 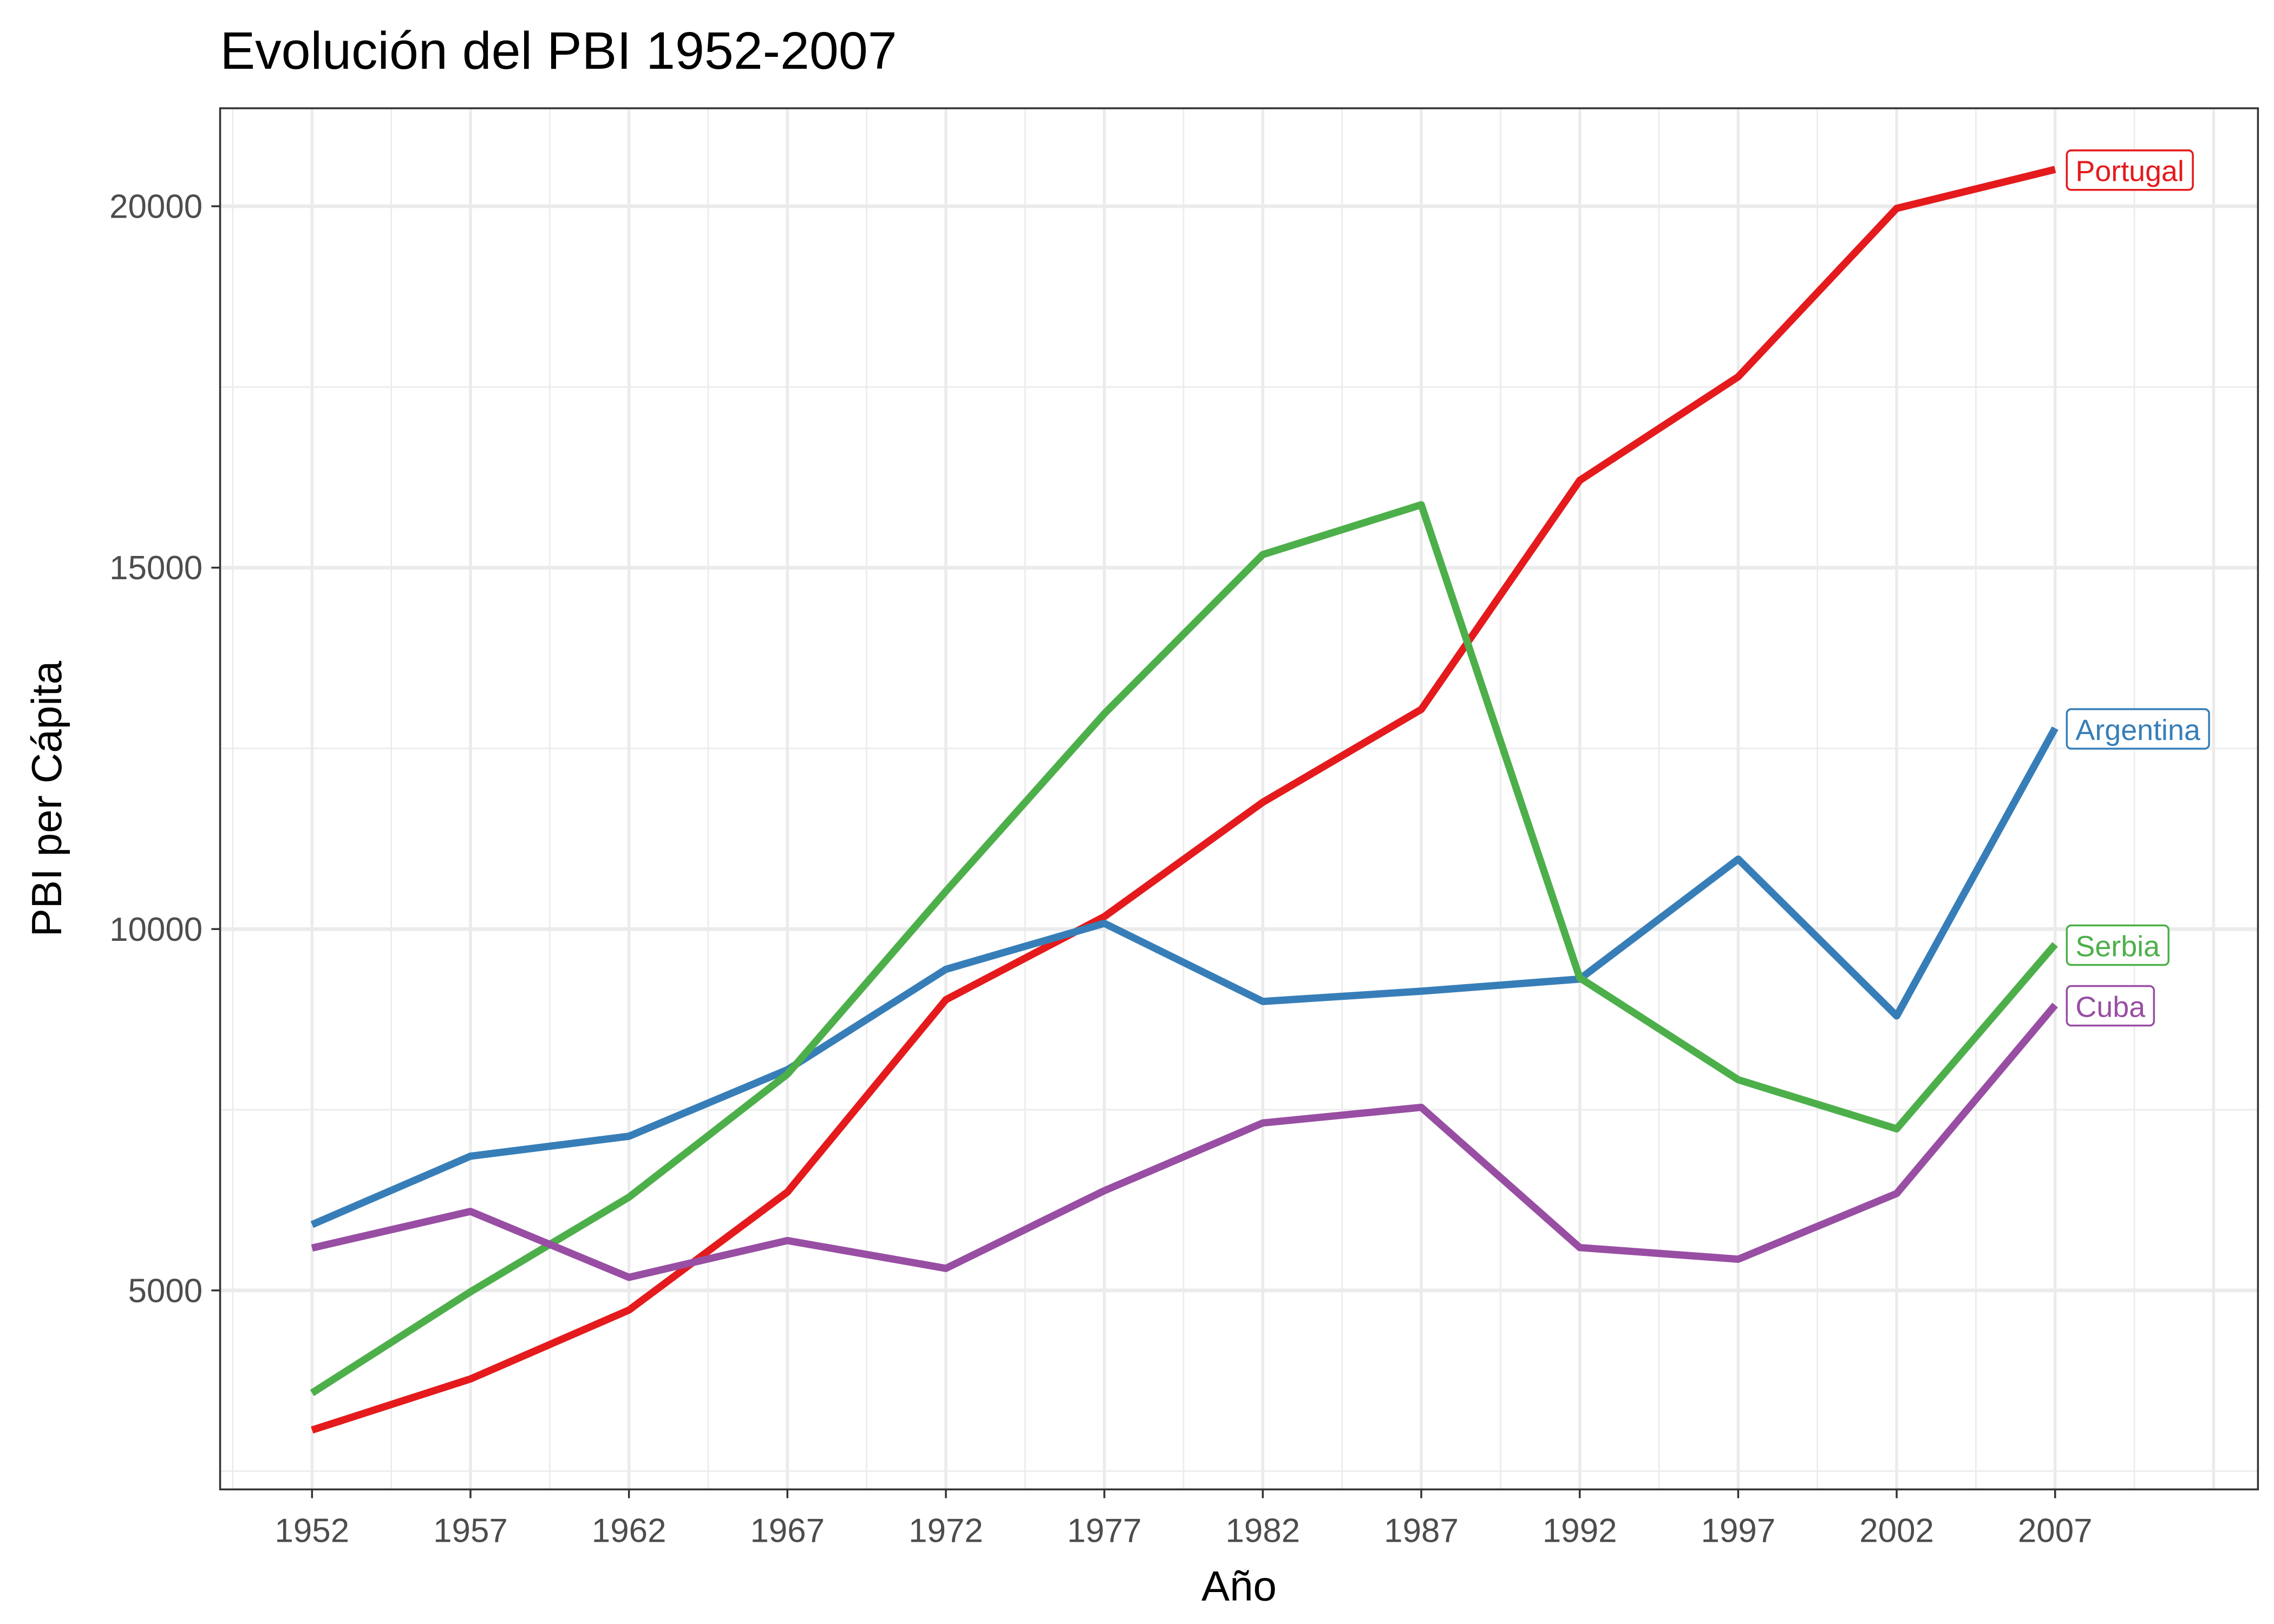 What do you see at coordinates (1263, 1531) in the screenshot?
I see `x-tick-label: 1982` at bounding box center [1263, 1531].